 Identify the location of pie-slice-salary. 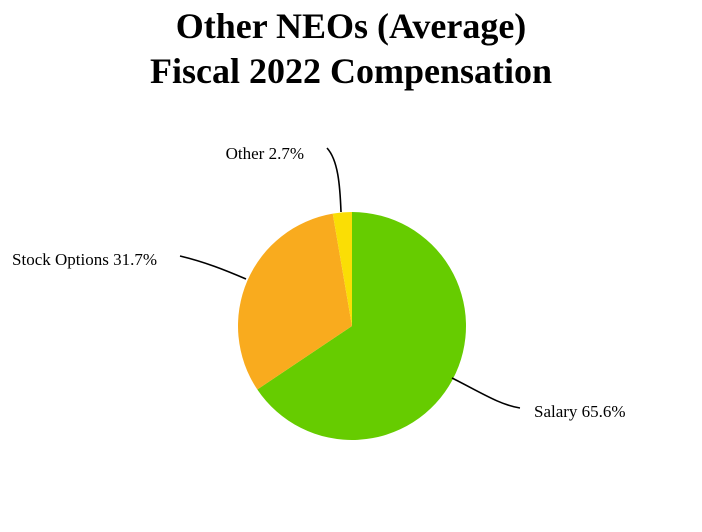
(362, 326).